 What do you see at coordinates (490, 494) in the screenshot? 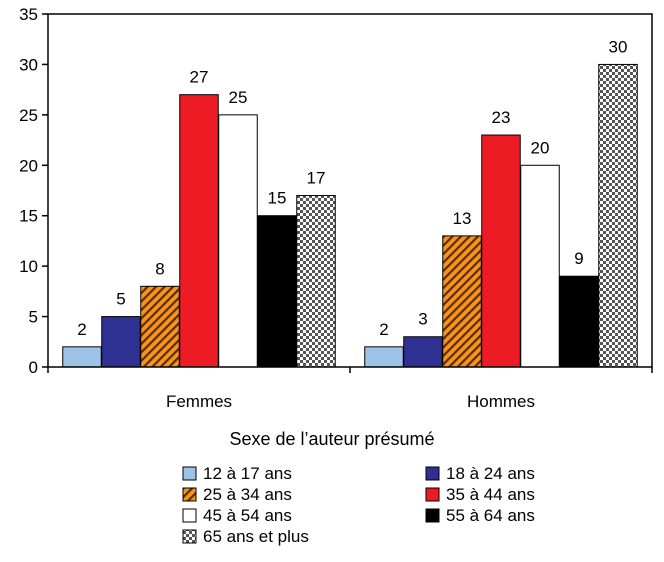
I see `legend-label: 35 à 44 ans` at bounding box center [490, 494].